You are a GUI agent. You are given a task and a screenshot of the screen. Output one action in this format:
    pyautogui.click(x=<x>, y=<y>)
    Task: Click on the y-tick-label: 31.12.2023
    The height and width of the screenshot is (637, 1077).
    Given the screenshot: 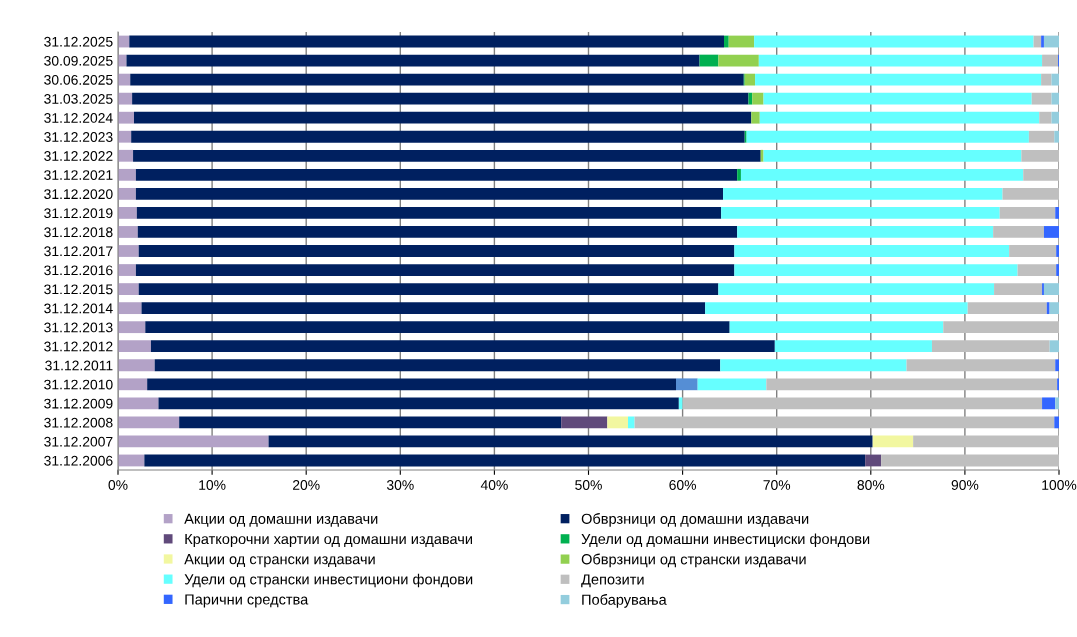 What is the action you would take?
    pyautogui.click(x=78, y=137)
    